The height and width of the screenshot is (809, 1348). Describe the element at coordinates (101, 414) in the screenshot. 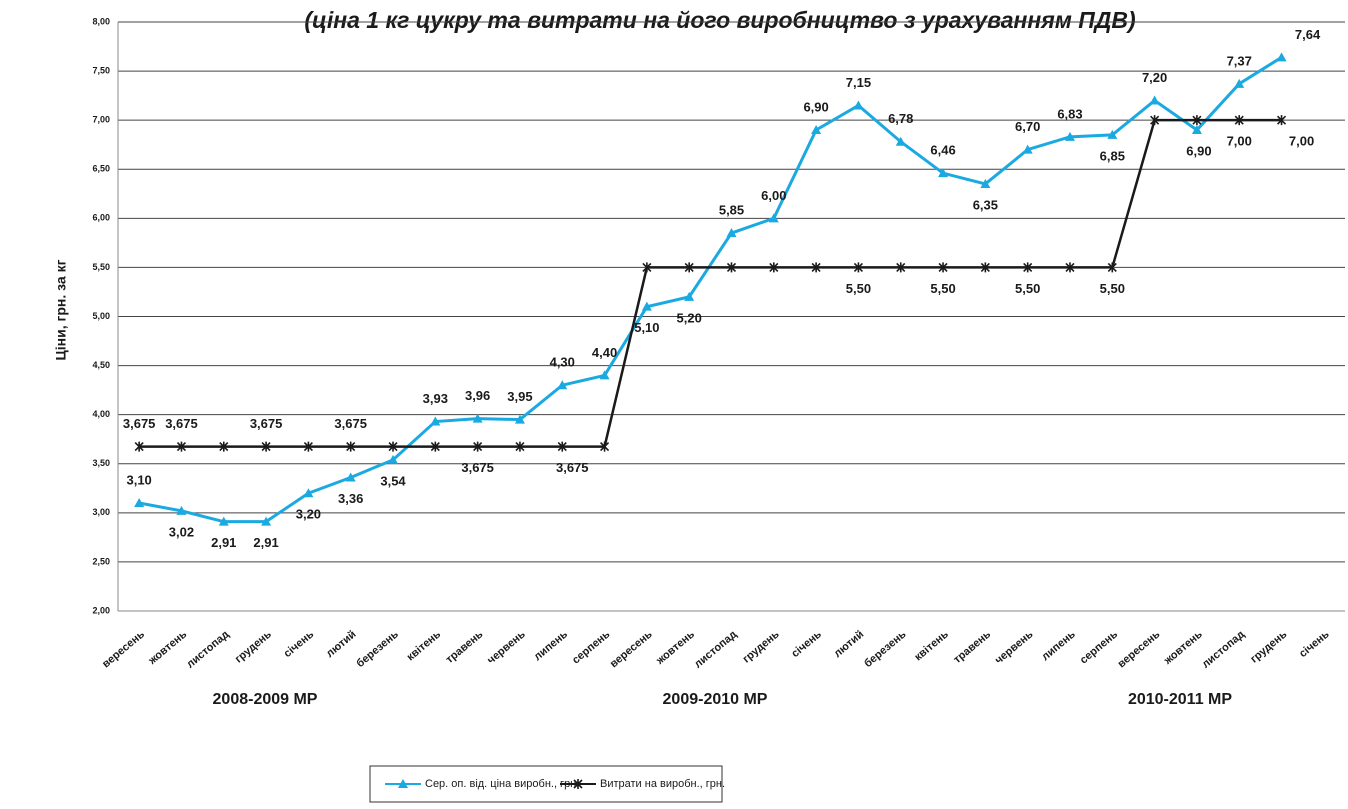

I see `y-tick-label: 4,00` at that location.